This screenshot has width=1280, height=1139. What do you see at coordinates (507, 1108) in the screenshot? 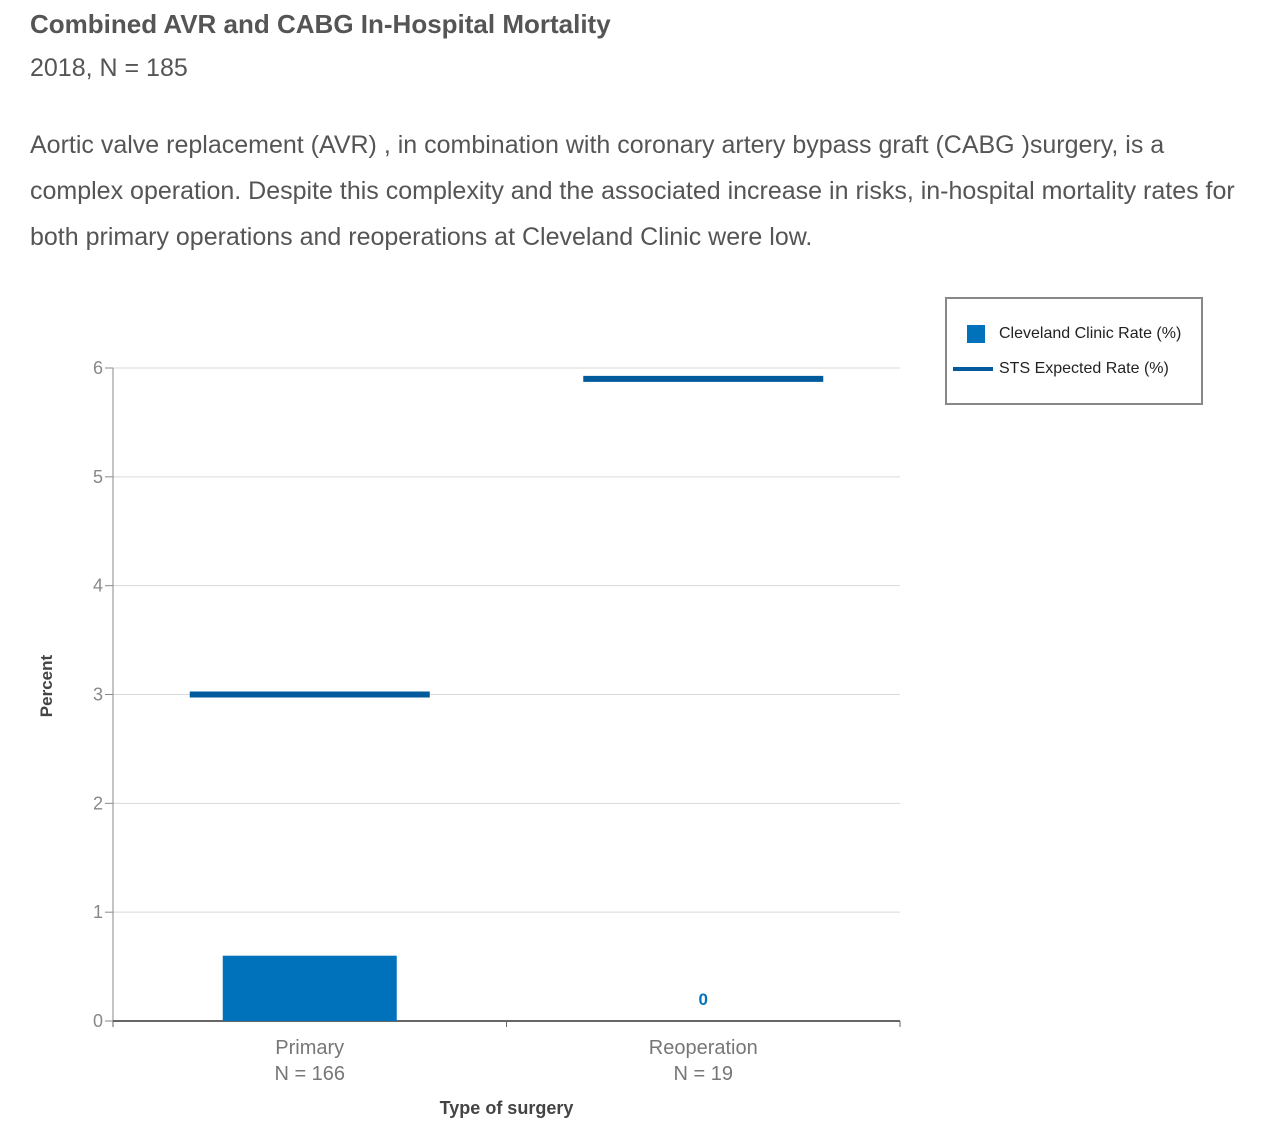
I see `x-axis-title: Type of surgery` at bounding box center [507, 1108].